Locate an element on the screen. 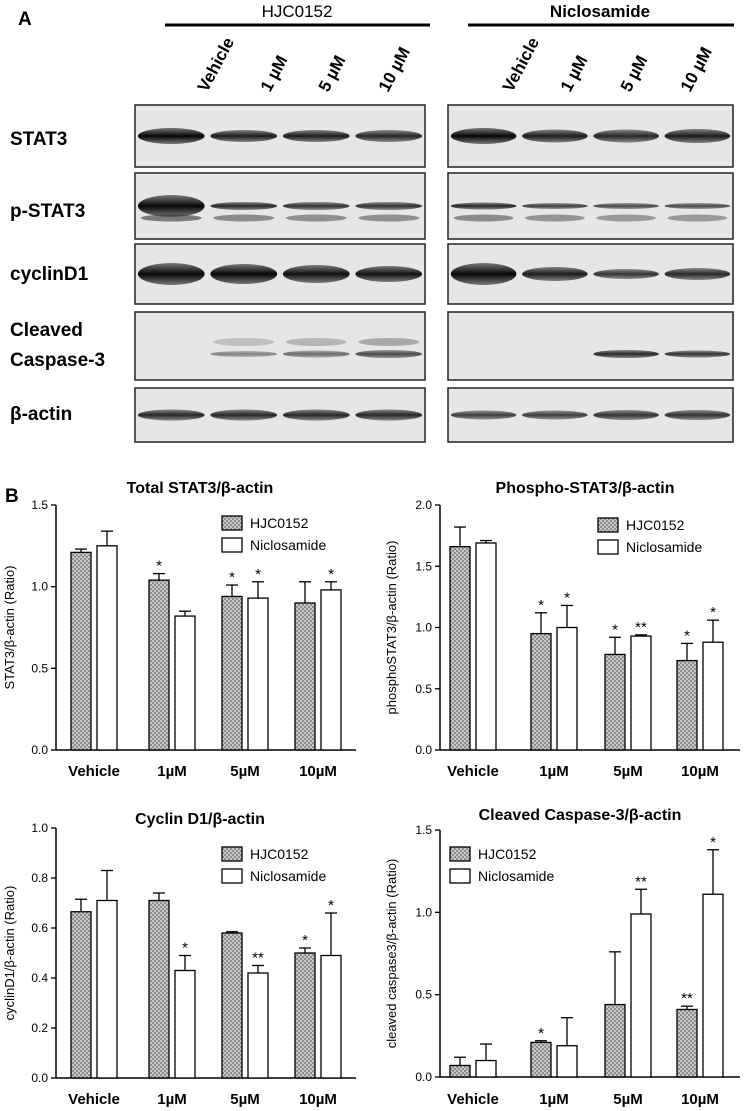 The image size is (745, 1111). y-tick-label: 0.4 is located at coordinates (39, 978).